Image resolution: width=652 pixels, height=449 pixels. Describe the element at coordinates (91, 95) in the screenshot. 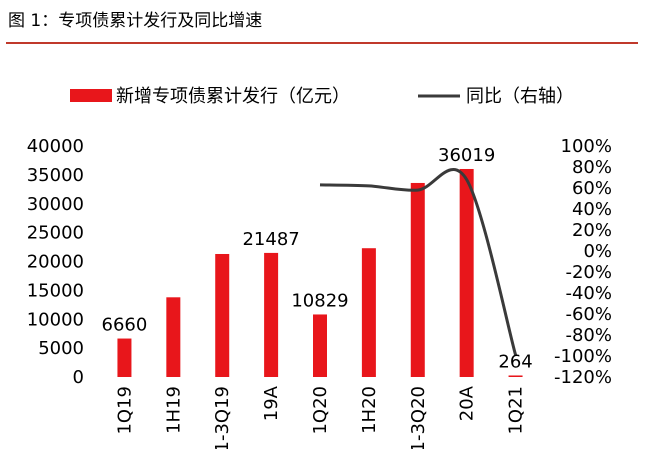

I see `legend-bar-swatch` at that location.